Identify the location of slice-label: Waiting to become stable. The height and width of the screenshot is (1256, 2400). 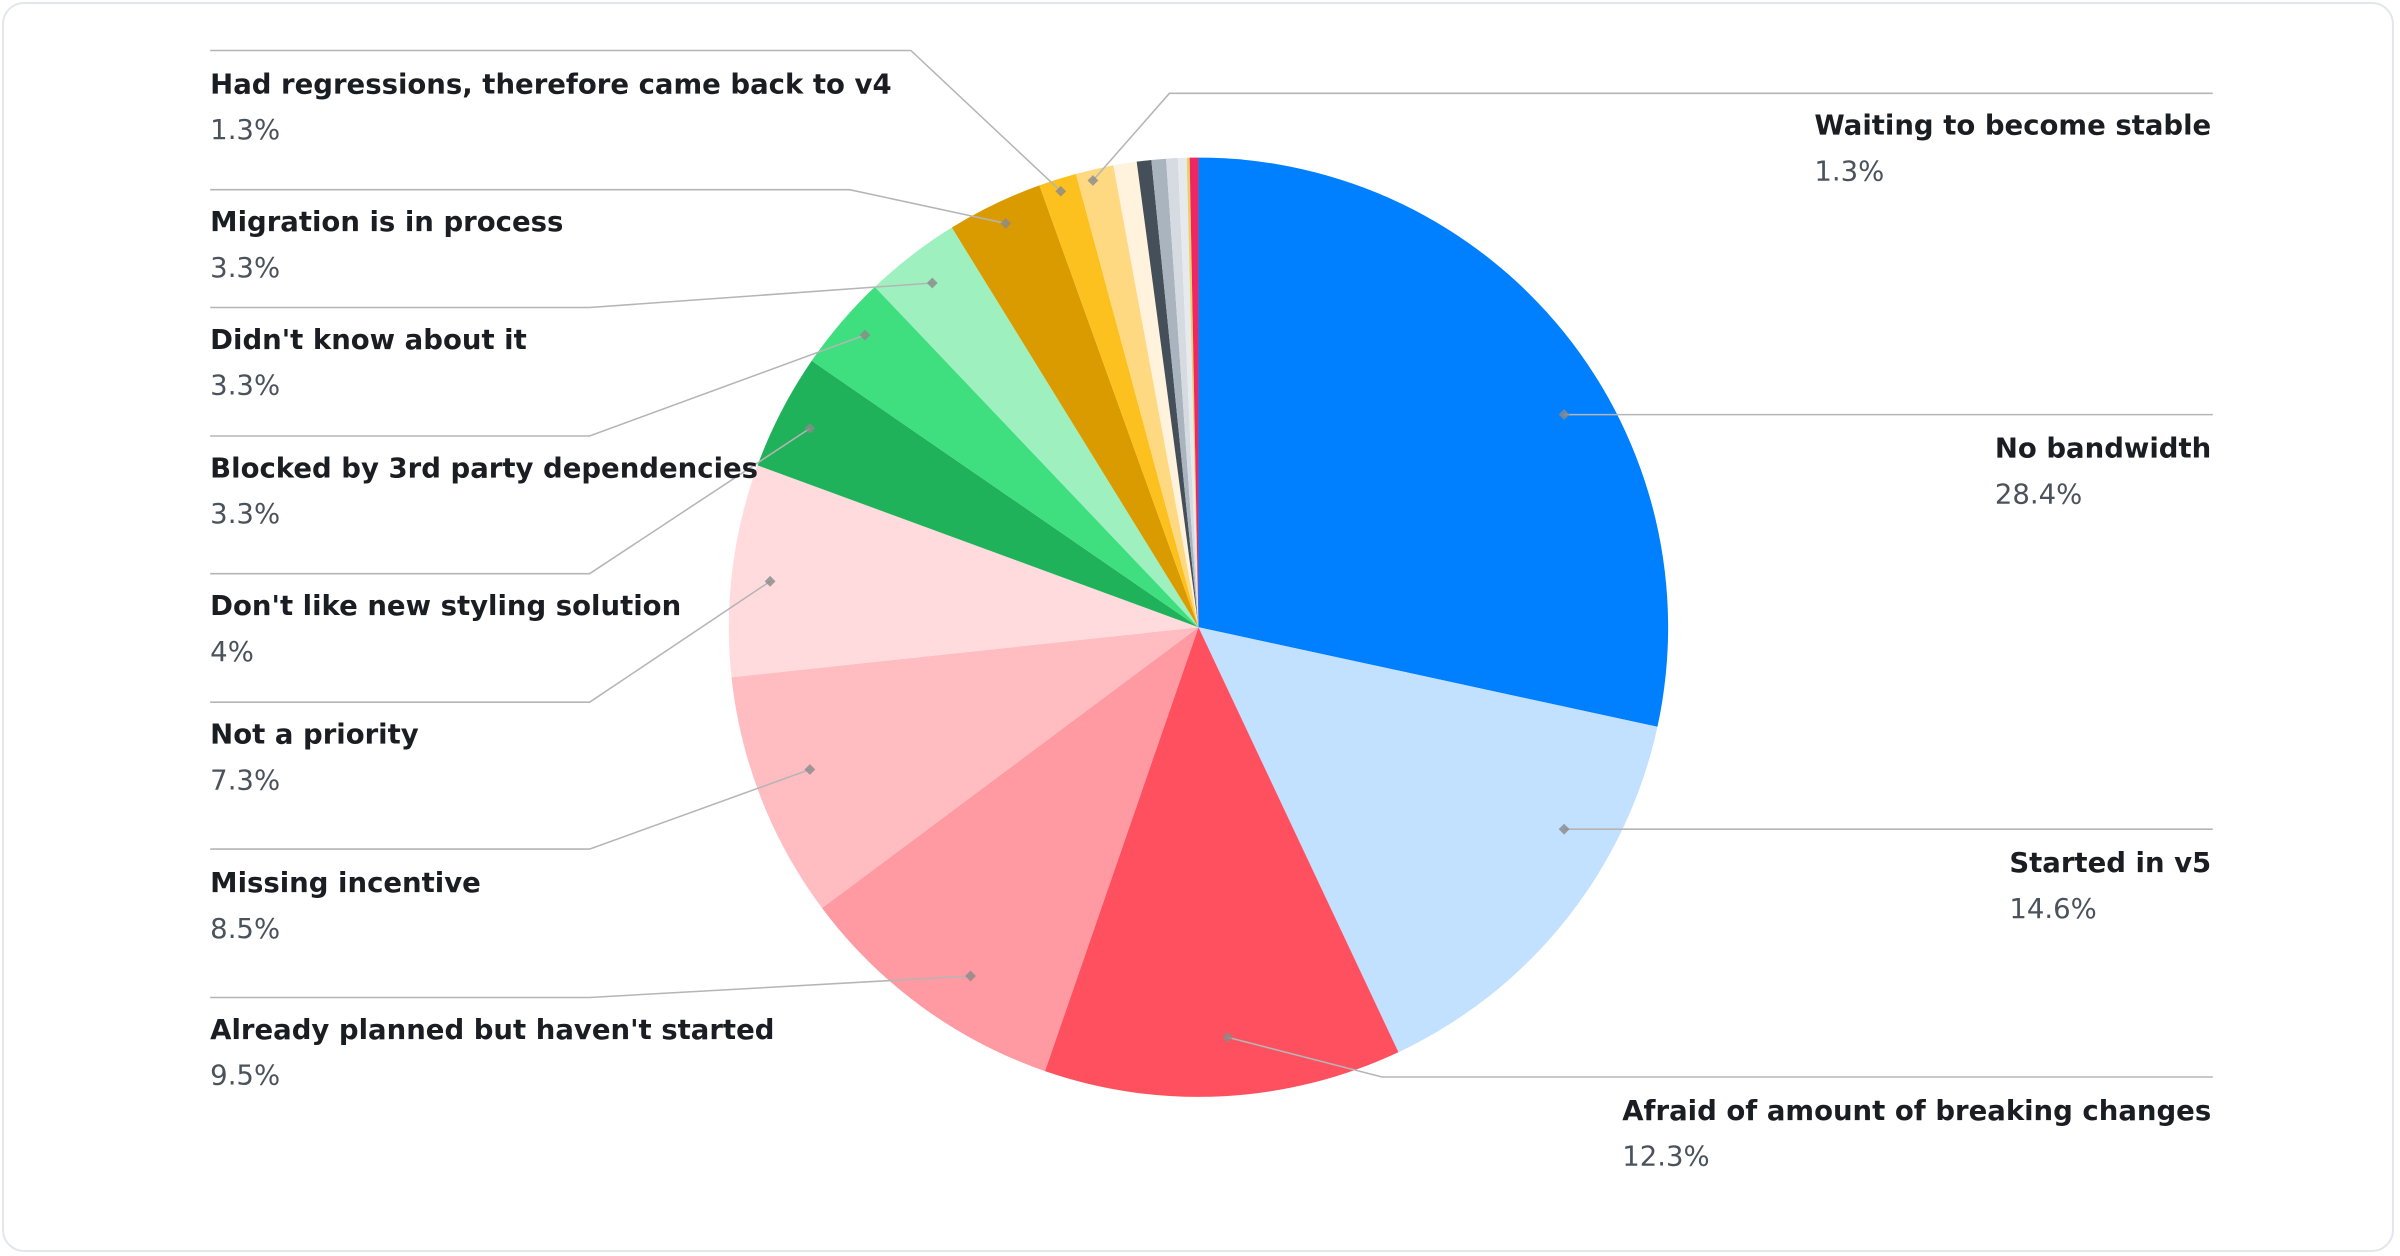
(2012, 126).